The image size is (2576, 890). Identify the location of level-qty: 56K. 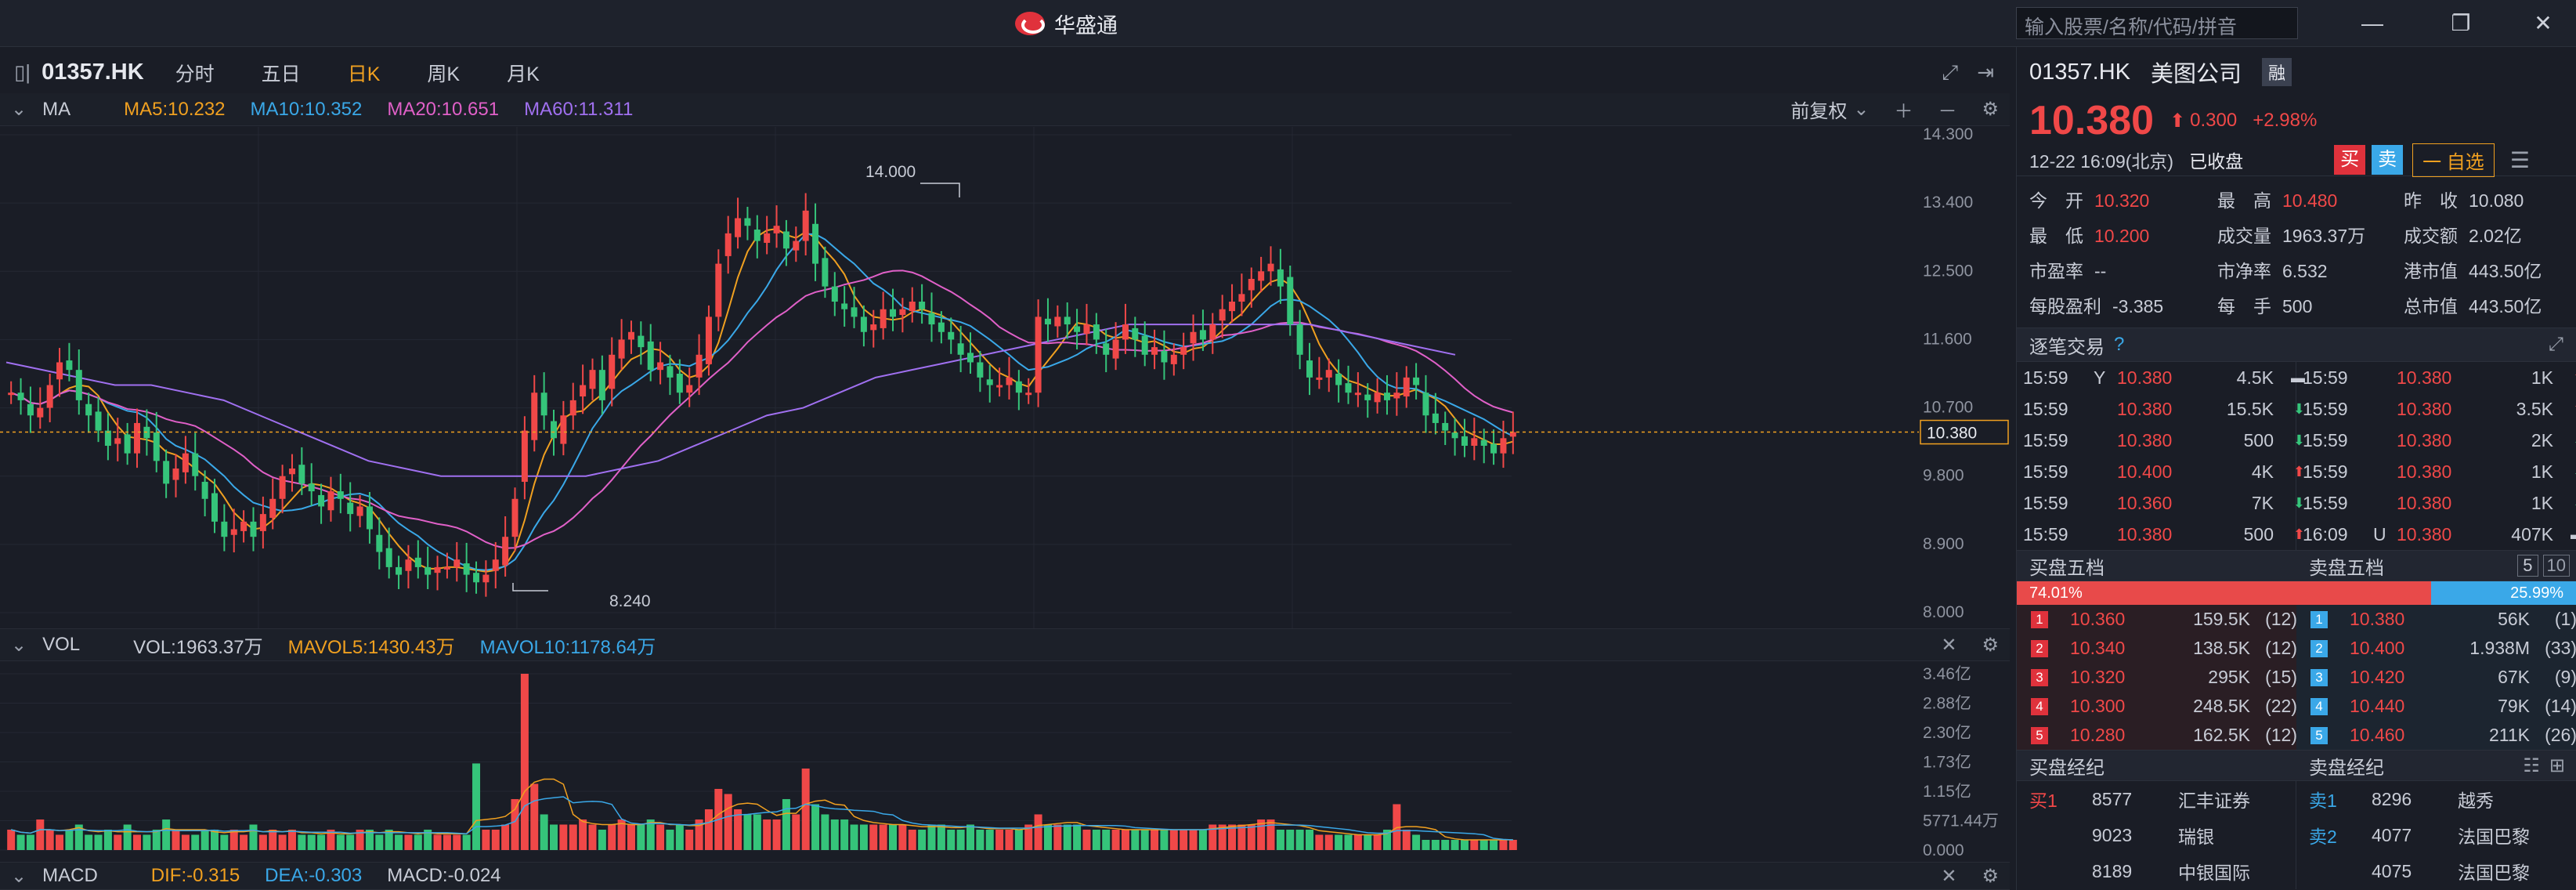
(2514, 619).